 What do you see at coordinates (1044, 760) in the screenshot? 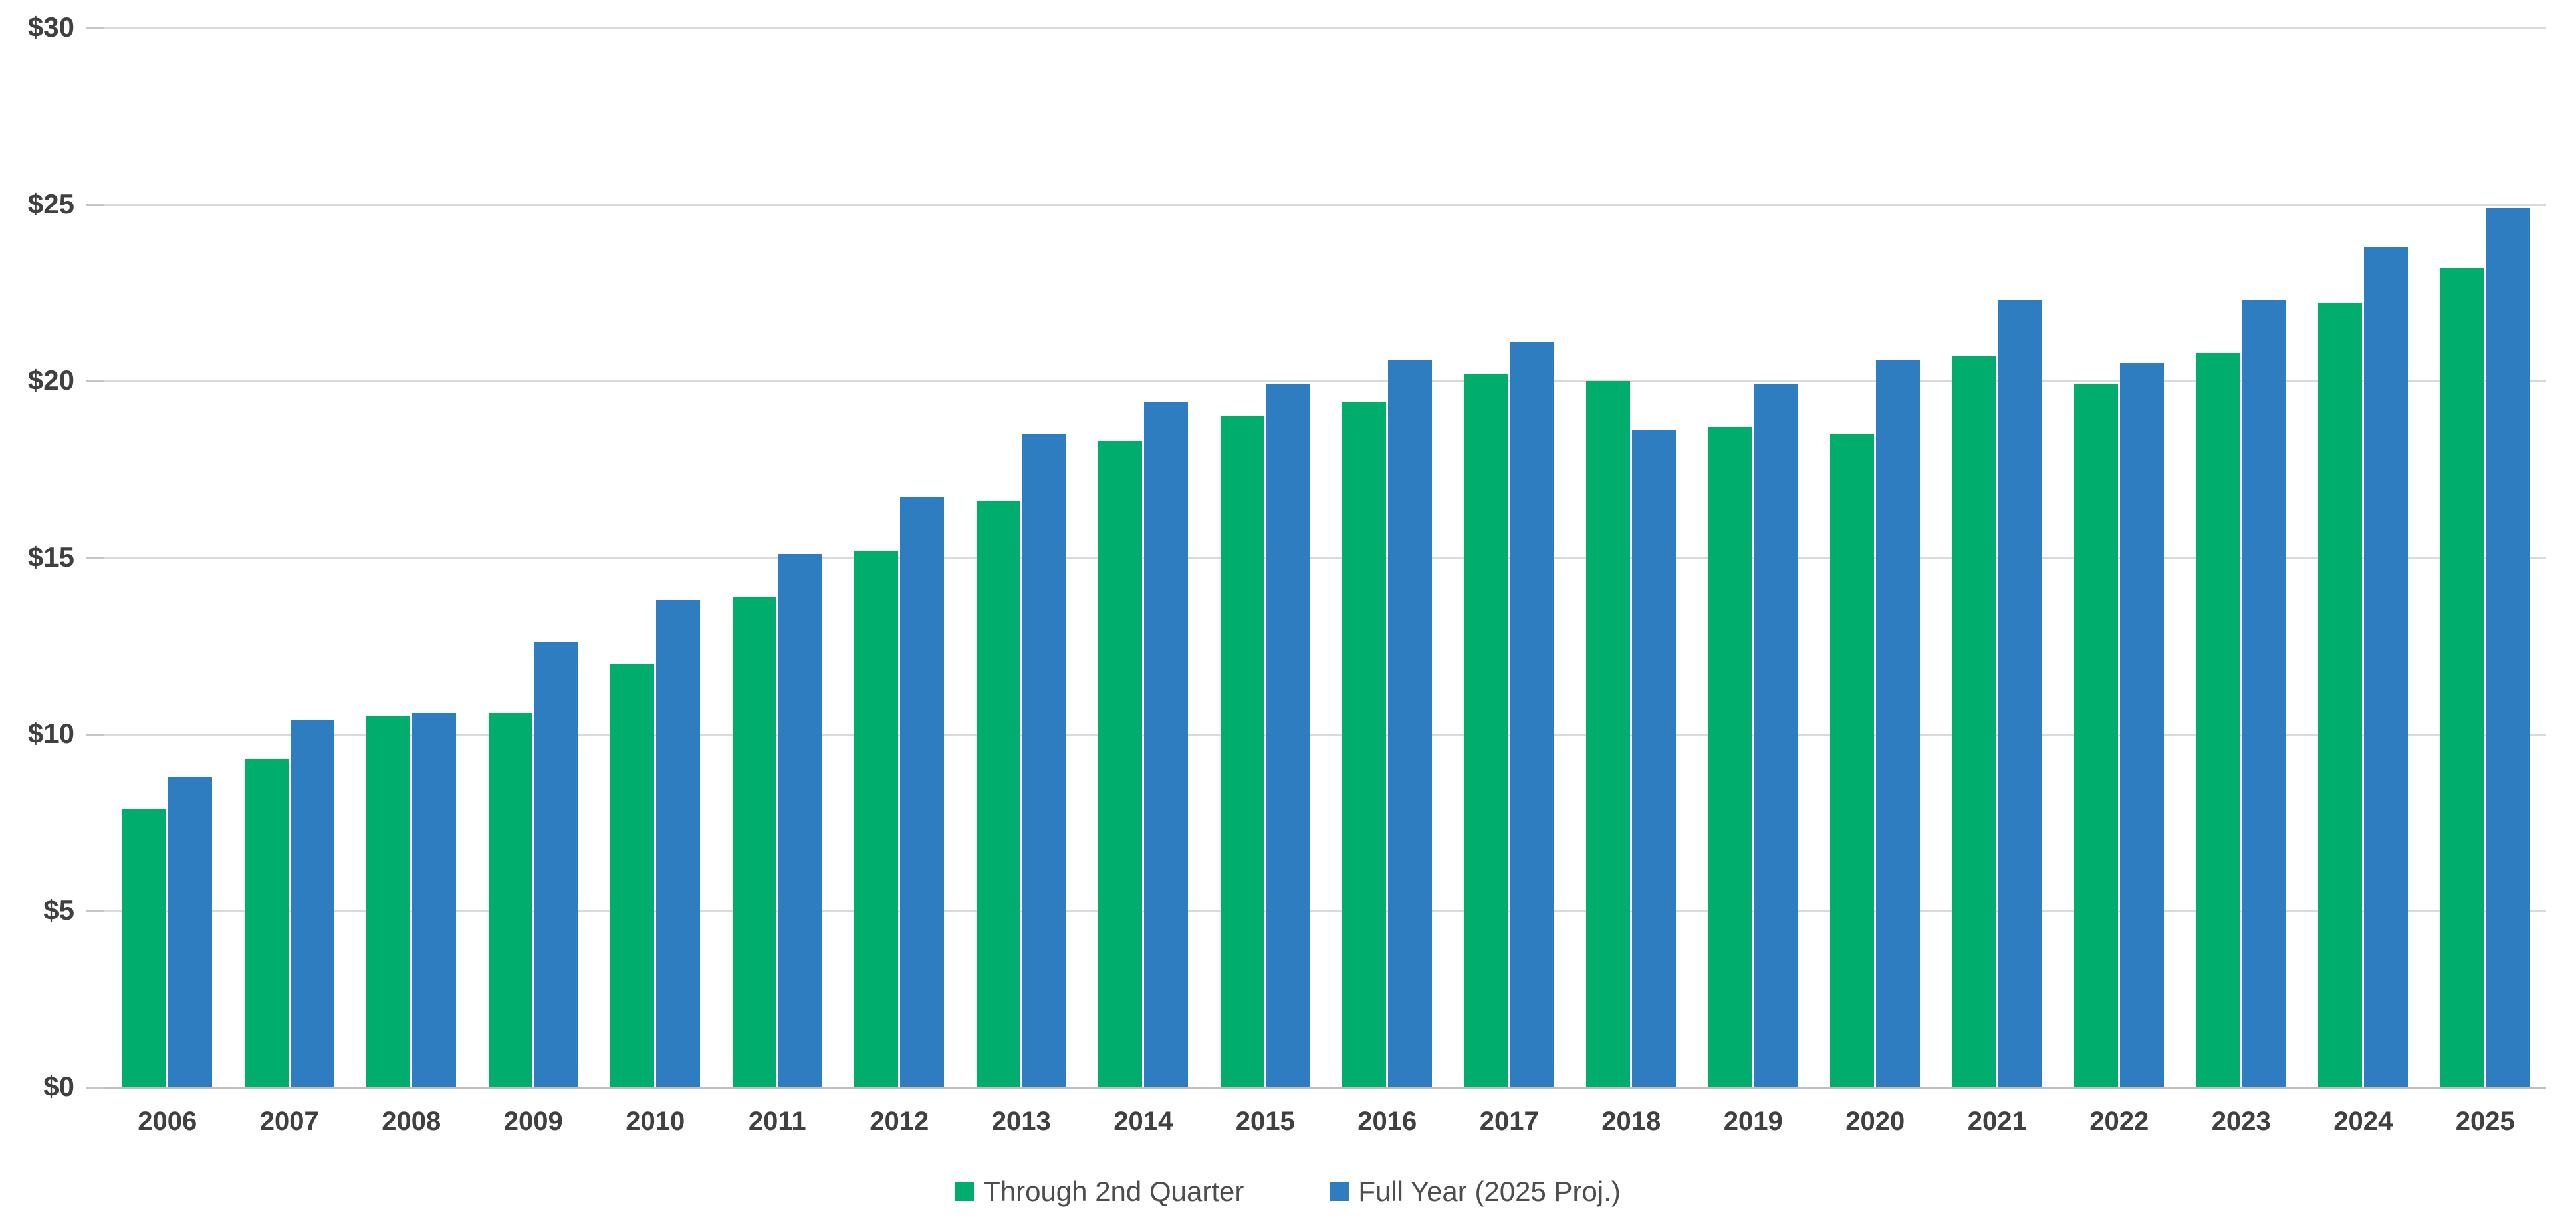
I see `bar-2013-full-year` at bounding box center [1044, 760].